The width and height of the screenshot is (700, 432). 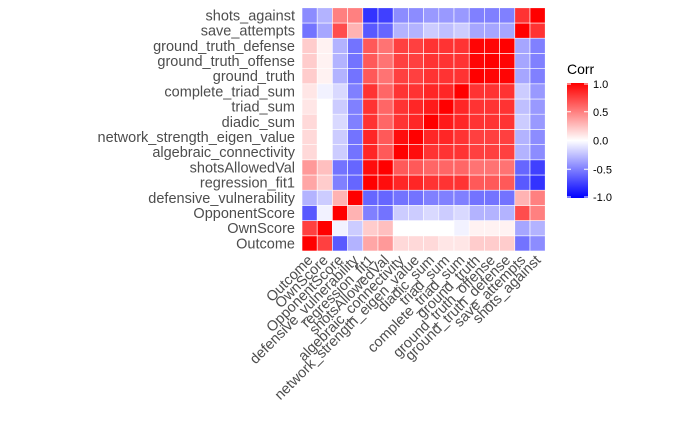 What do you see at coordinates (416, 243) in the screenshot?
I see `heatmap-cell-Outcome-network_strength_eigen_value` at bounding box center [416, 243].